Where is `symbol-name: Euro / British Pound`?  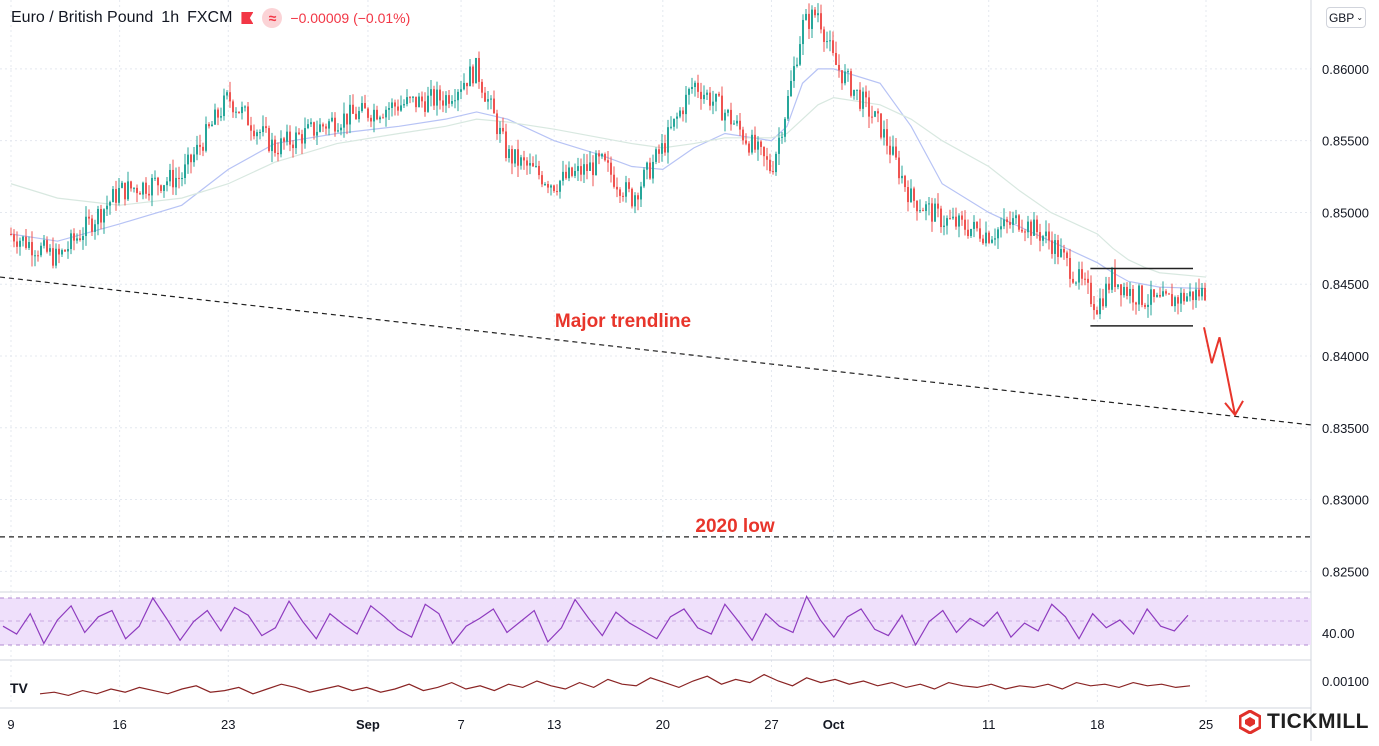 symbol-name: Euro / British Pound is located at coordinates (82, 17).